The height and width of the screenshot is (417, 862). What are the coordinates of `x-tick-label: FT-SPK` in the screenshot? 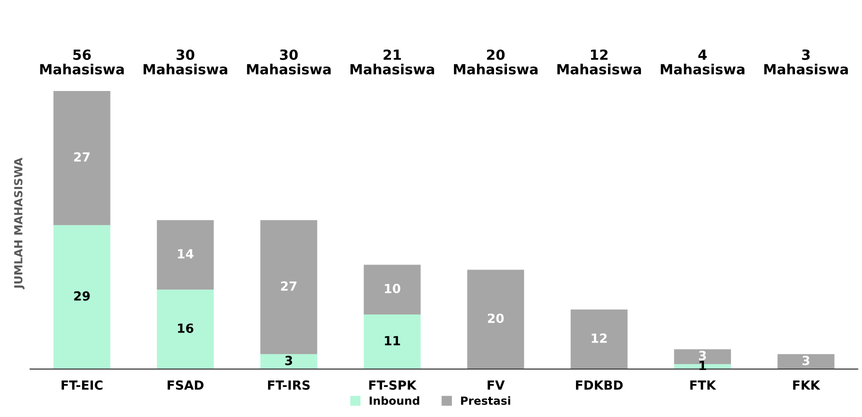 It's located at (393, 385).